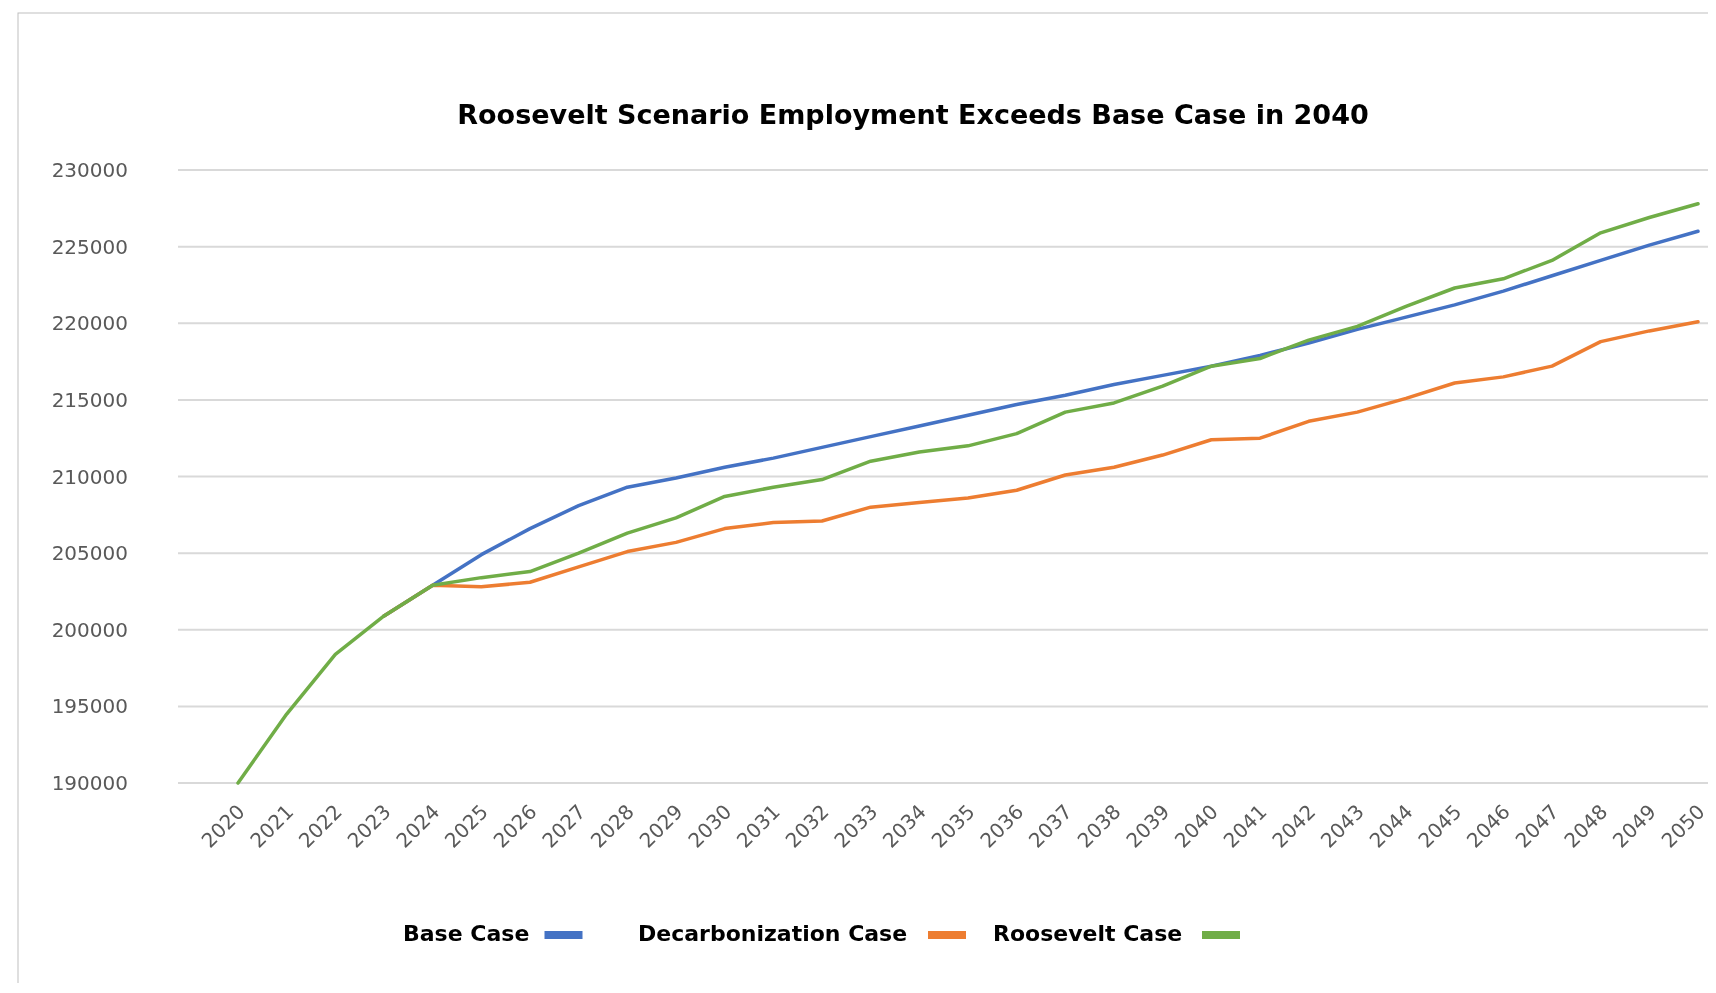 This screenshot has height=993, width=1716. What do you see at coordinates (89, 706) in the screenshot?
I see `y-tick-label: 195000` at bounding box center [89, 706].